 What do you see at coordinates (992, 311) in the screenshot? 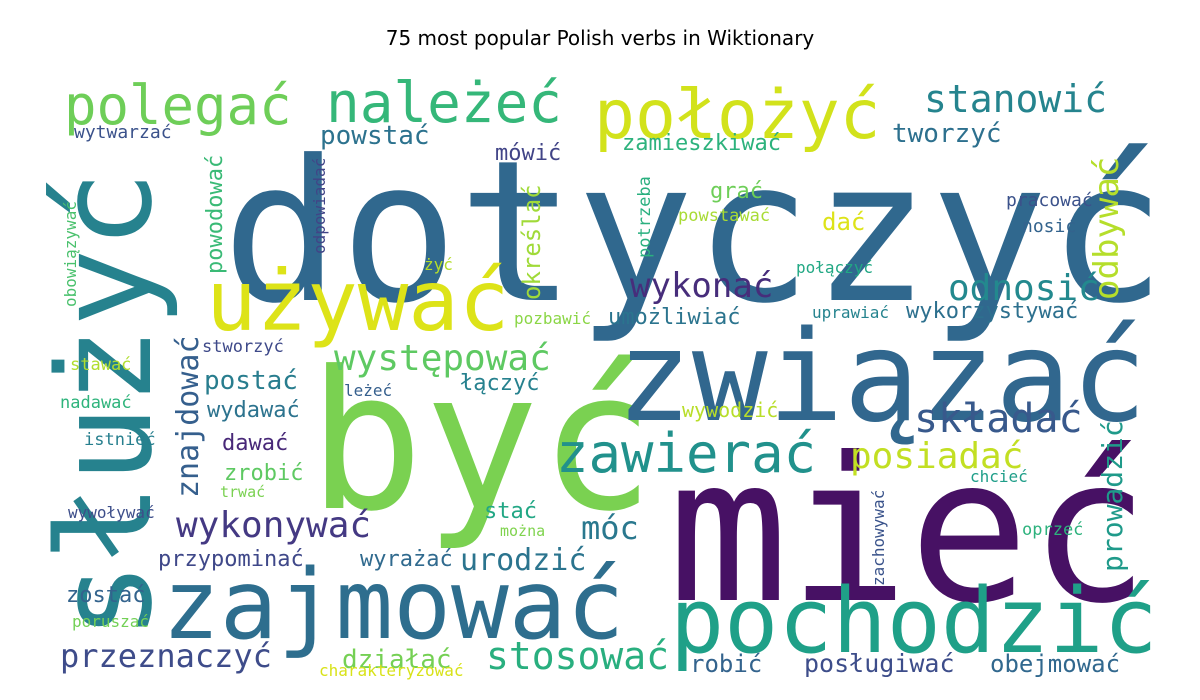
I see `word-35: wykorzystywać` at bounding box center [992, 311].